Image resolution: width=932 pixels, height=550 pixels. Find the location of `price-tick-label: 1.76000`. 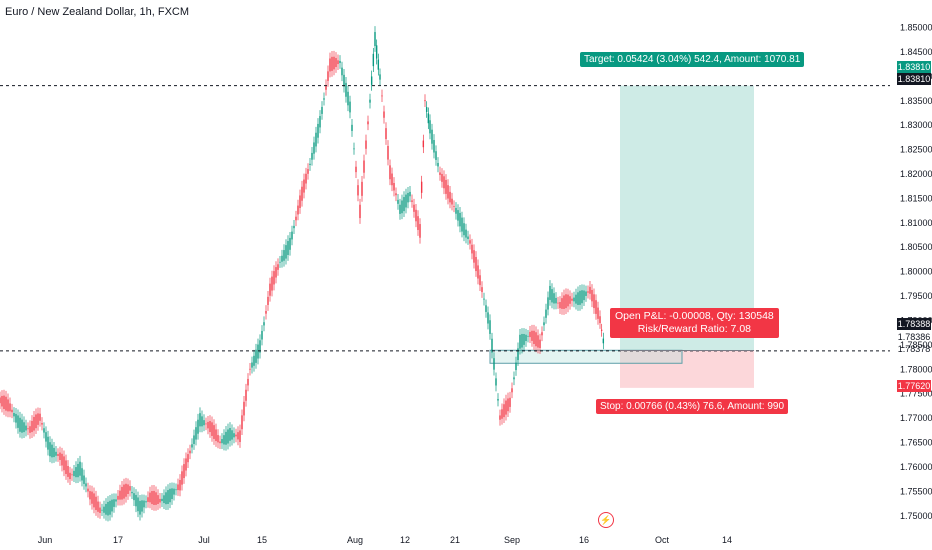

price-tick-label: 1.76000 is located at coordinates (916, 467).